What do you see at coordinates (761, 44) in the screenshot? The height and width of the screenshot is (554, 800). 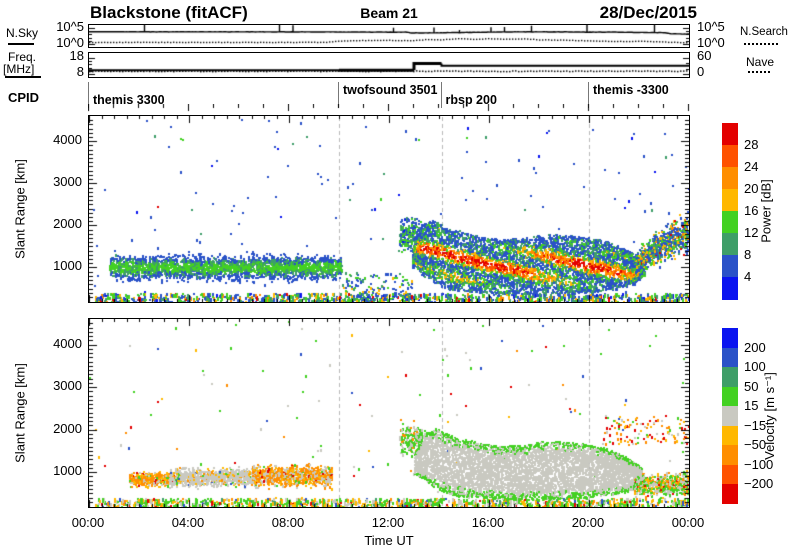 I see `nsearch-dotted-line-sample` at bounding box center [761, 44].